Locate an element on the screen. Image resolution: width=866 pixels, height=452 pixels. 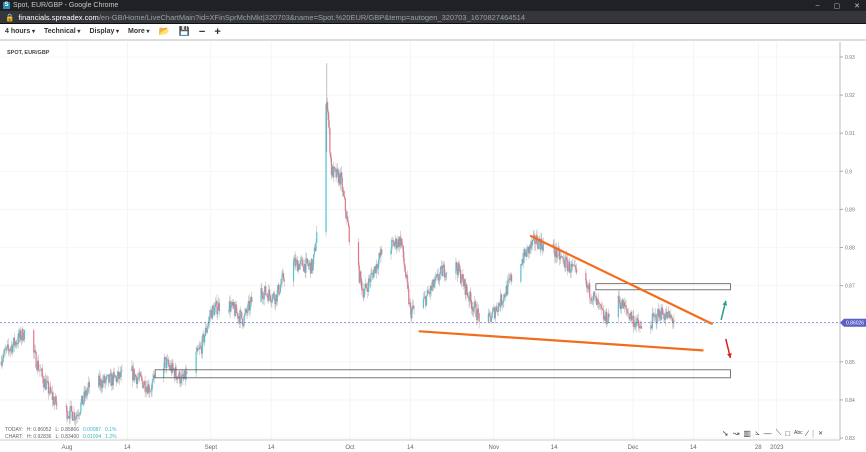
arrow-tool-icon: ➘ is located at coordinates (725, 433).